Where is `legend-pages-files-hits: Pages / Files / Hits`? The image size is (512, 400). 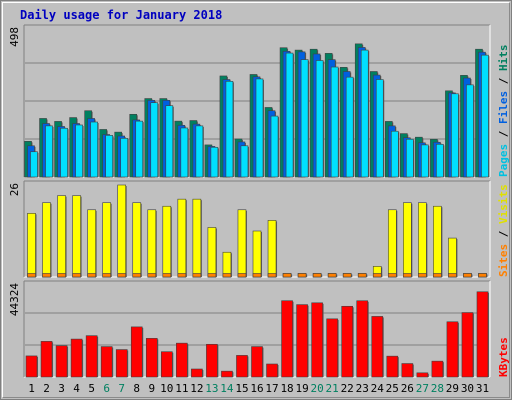
legend-pages-files-hits: Pages / Files / Hits is located at coordinates (503, 111).